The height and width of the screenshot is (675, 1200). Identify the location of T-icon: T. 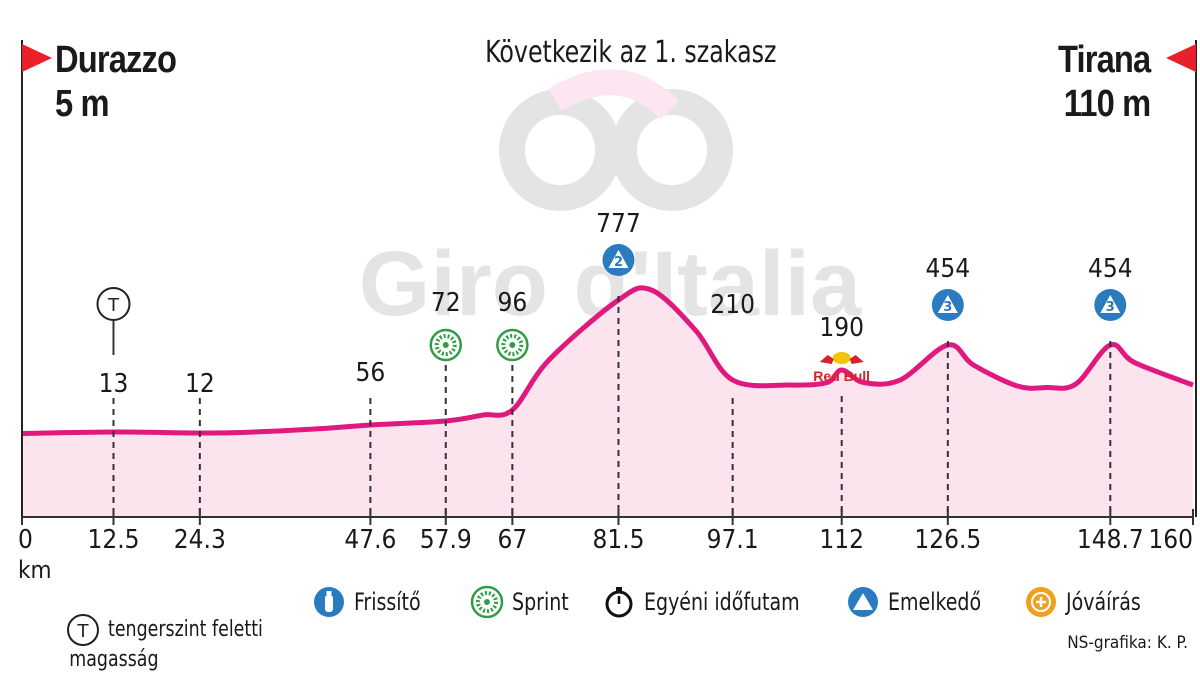
(83, 630).